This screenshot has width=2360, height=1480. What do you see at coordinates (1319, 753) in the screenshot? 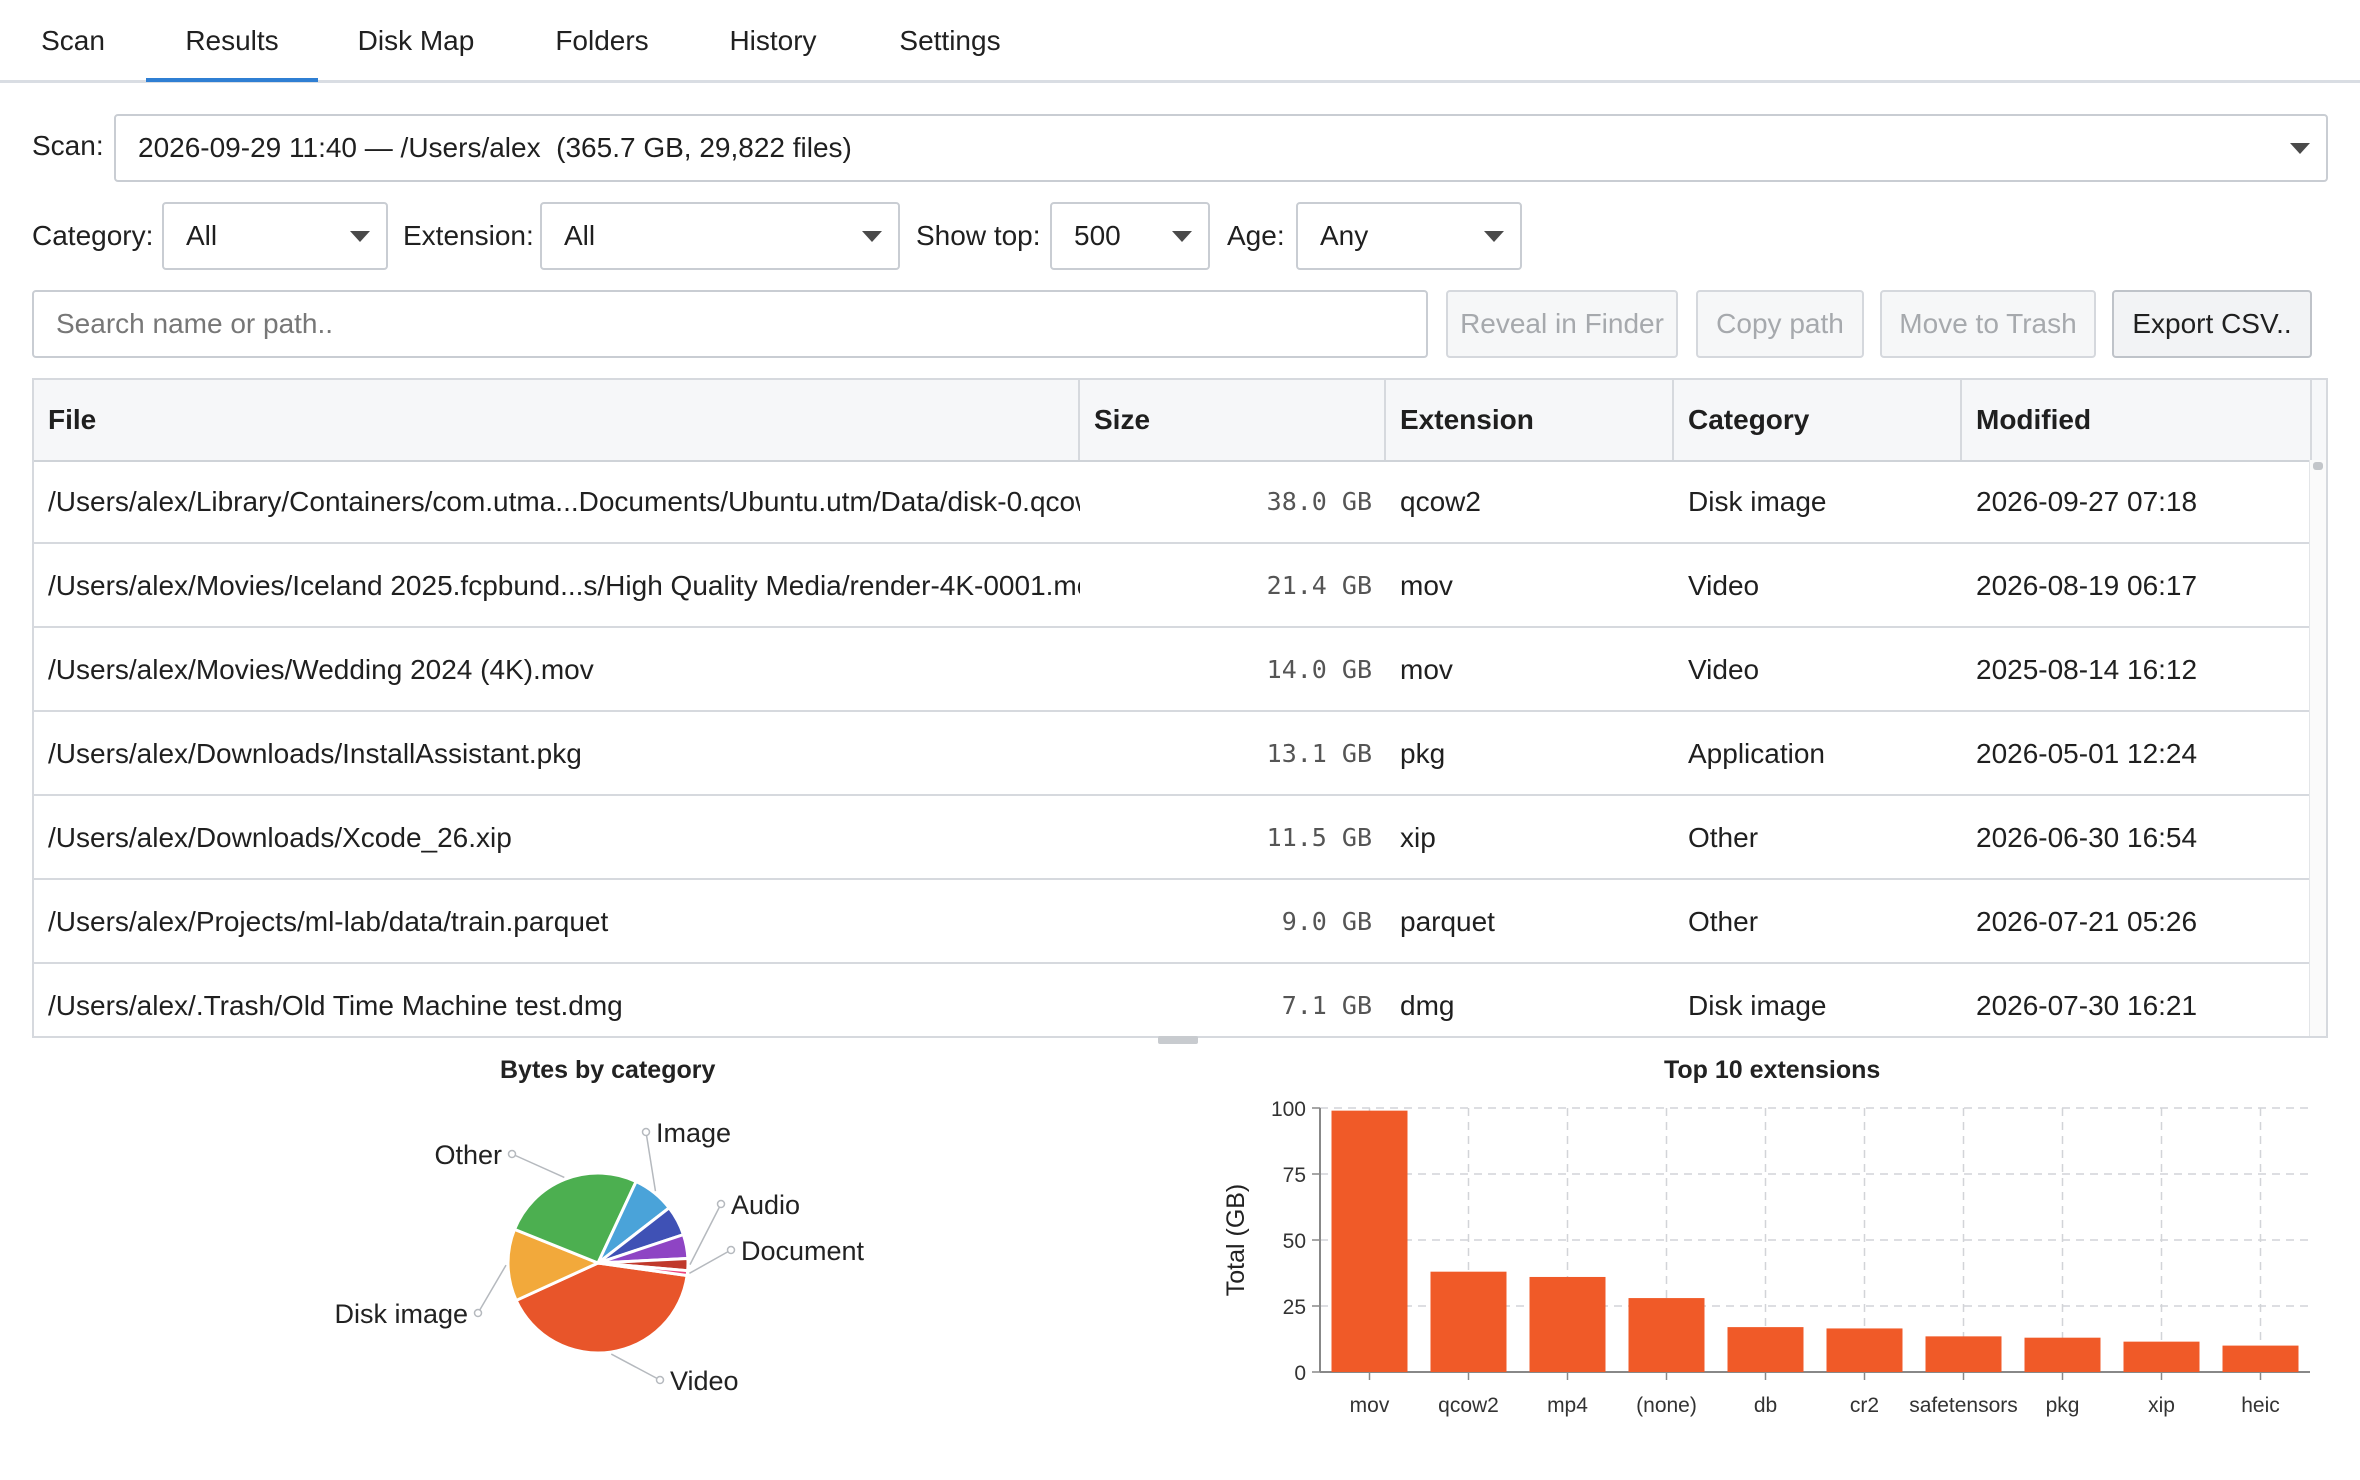
I see `cell-size: 13.1 GB` at bounding box center [1319, 753].